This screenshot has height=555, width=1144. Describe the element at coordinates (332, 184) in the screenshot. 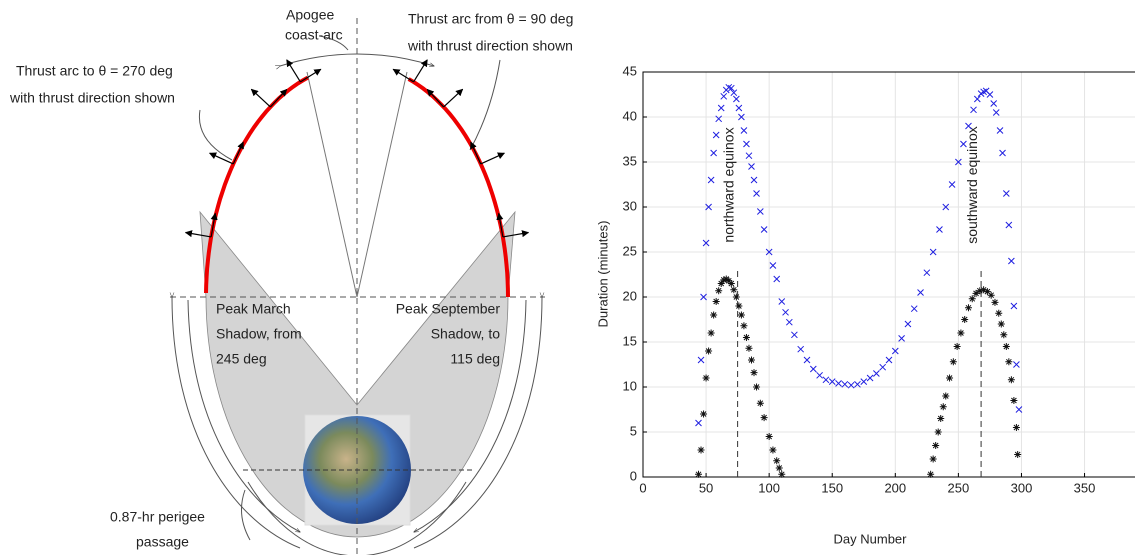

I see `coast-line` at that location.